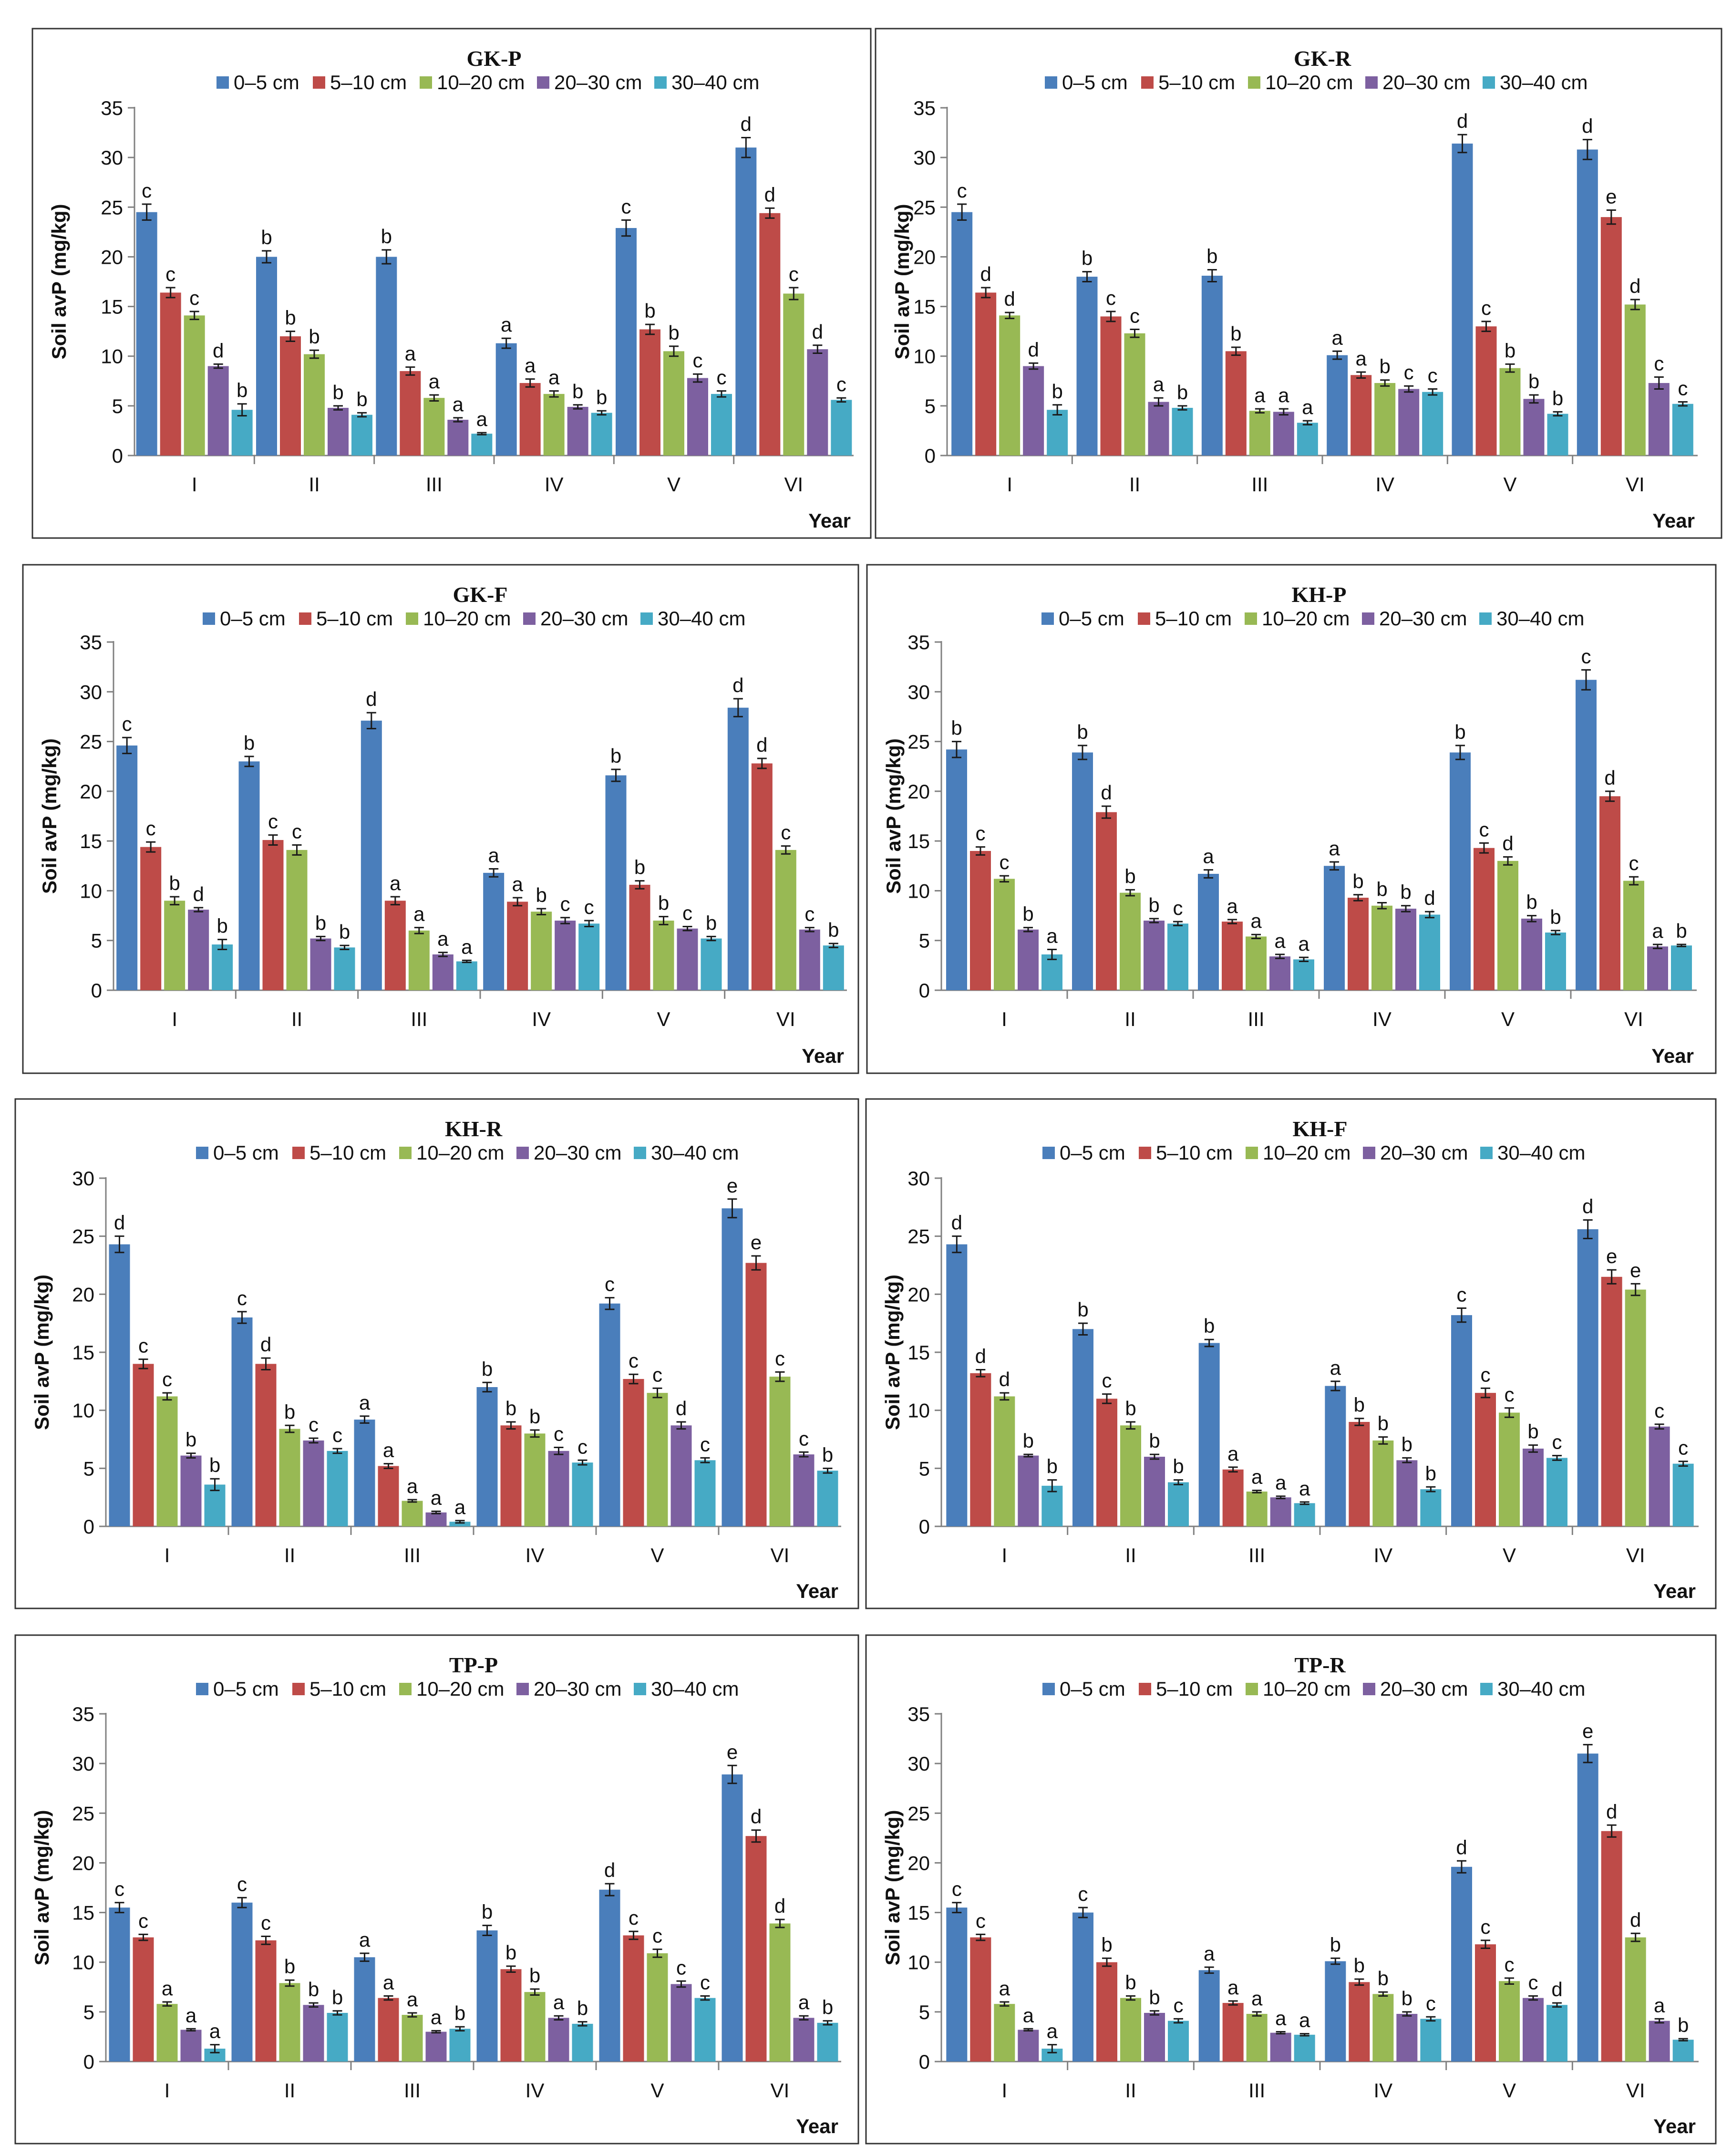 Image resolution: width=1732 pixels, height=2156 pixels. What do you see at coordinates (83, 1763) in the screenshot?
I see `y-tick-label: 30` at bounding box center [83, 1763].